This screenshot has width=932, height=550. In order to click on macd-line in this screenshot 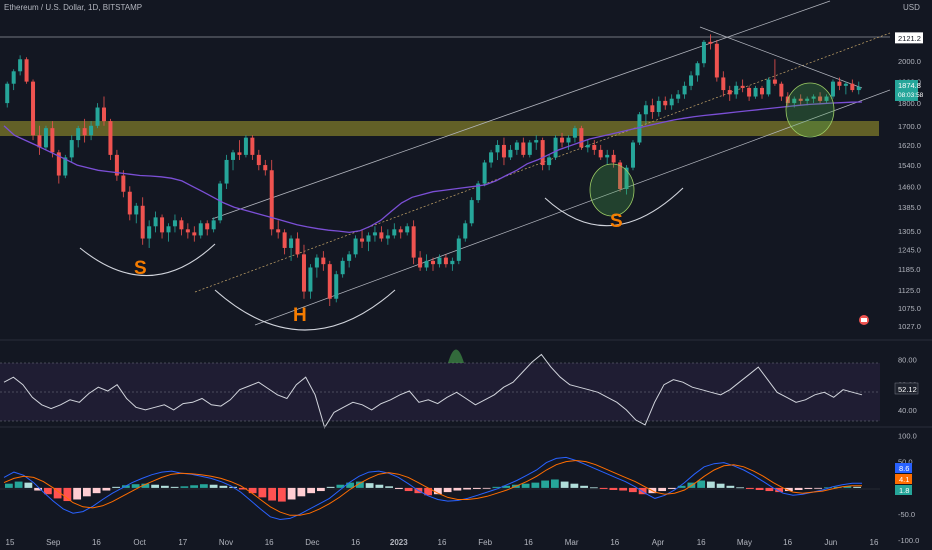, I will do `click(432, 488)`.